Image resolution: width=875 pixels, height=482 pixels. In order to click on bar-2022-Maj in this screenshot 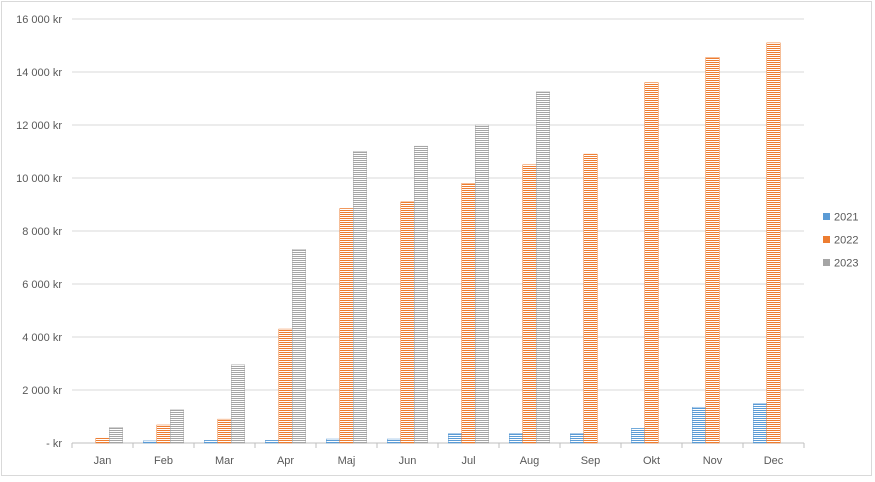, I will do `click(346, 326)`.